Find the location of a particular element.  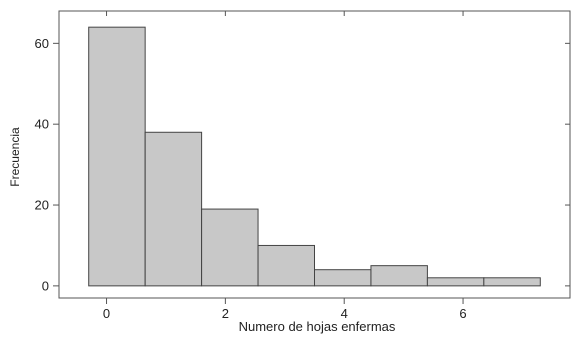

y-tick-label-3: 60 is located at coordinates (42, 43).